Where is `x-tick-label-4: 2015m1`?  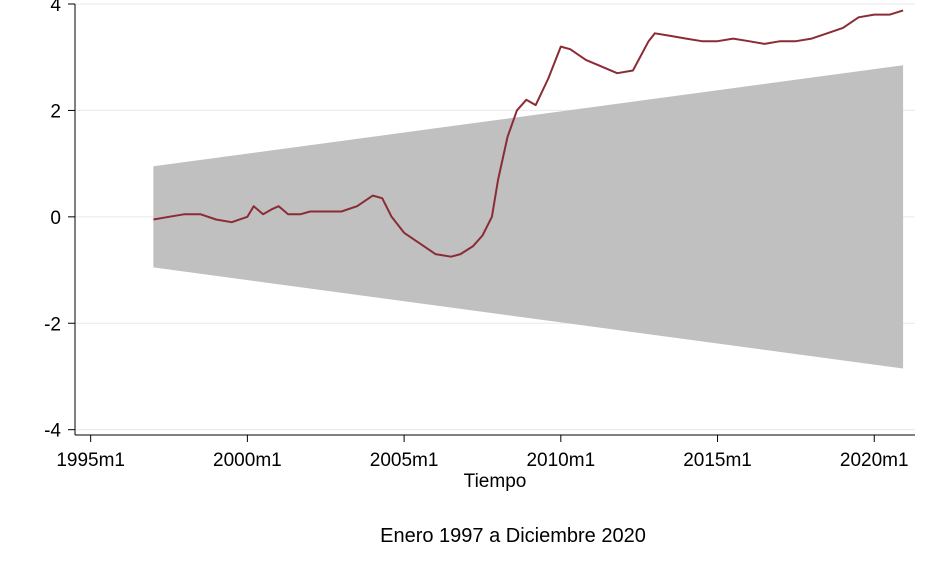
x-tick-label-4: 2015m1 is located at coordinates (717, 460).